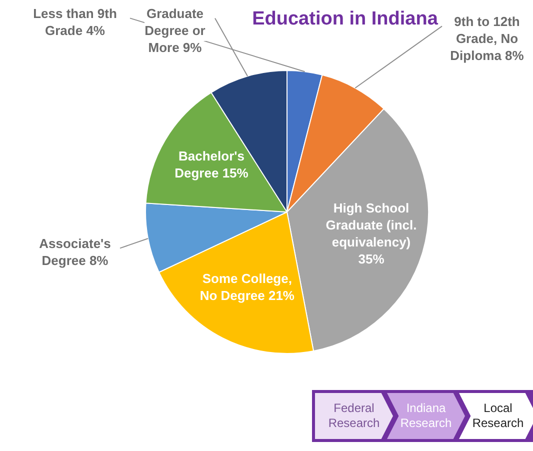  What do you see at coordinates (426, 416) in the screenshot?
I see `text: Indiana Research` at bounding box center [426, 416].